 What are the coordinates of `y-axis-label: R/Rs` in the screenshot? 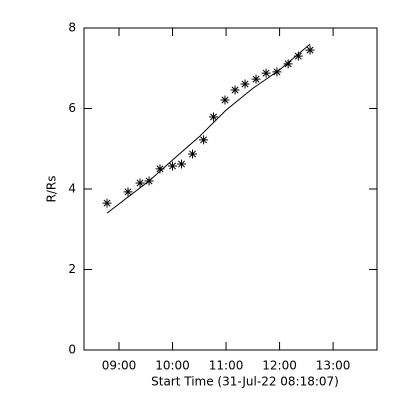 It's located at (52, 189).